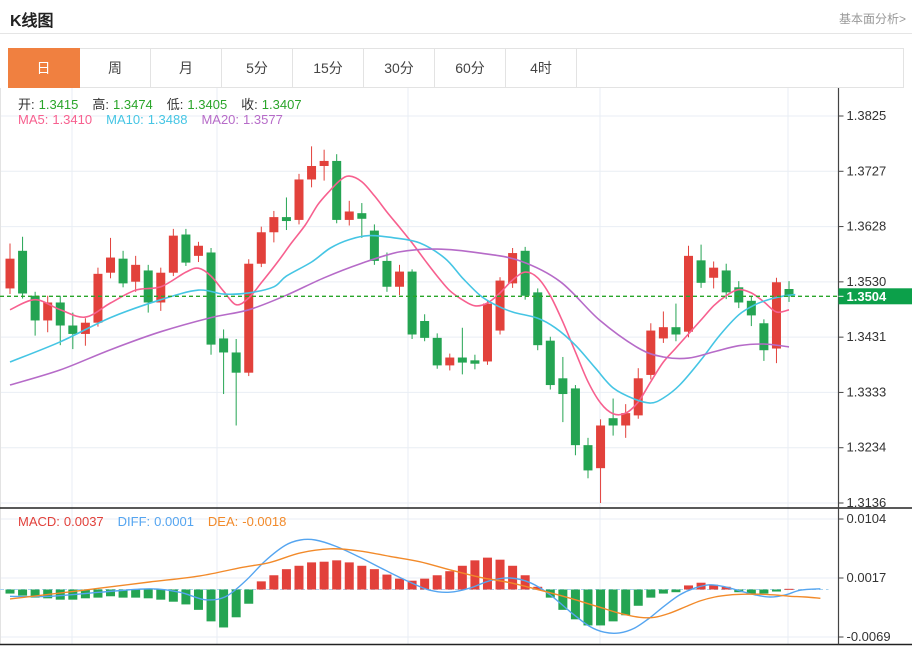 This screenshot has height=646, width=912. Describe the element at coordinates (872, 19) in the screenshot. I see `fundamental-analysis-link: 基本面分析>` at that location.